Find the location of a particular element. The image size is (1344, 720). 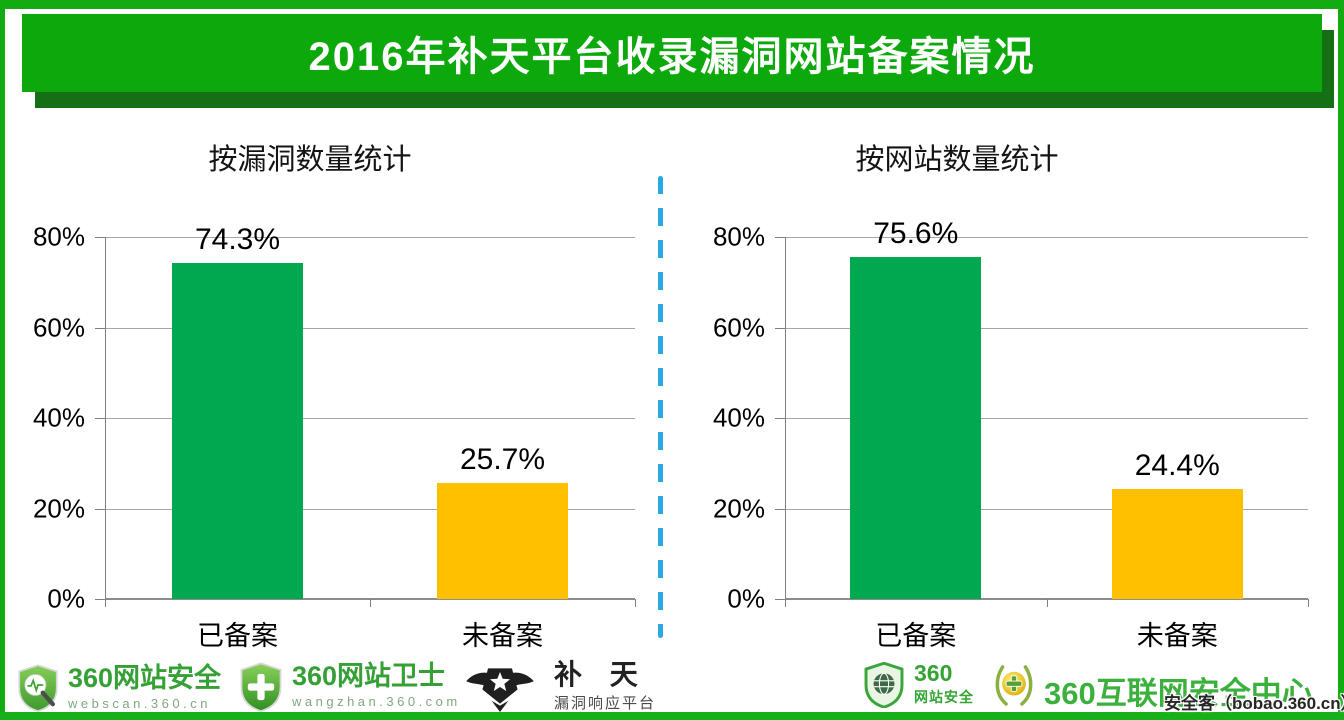

logo-360-webscan: 360网站安全 webscan.360.cn is located at coordinates (118, 688).